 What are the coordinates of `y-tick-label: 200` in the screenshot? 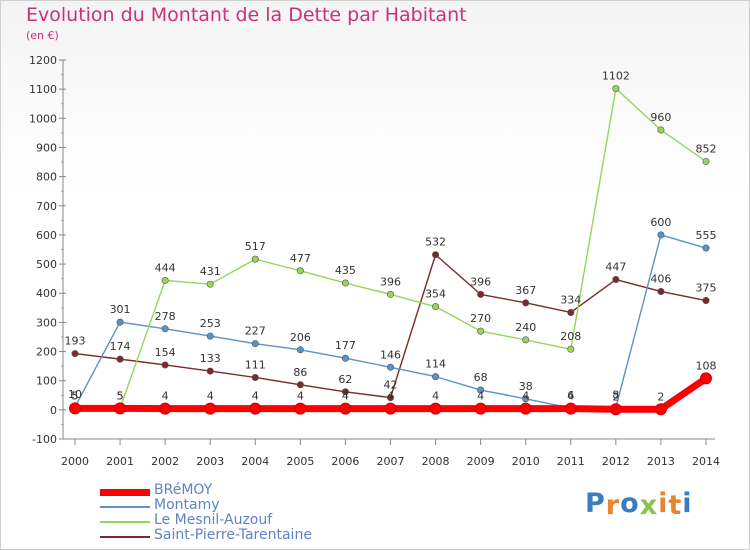 It's located at (46, 352).